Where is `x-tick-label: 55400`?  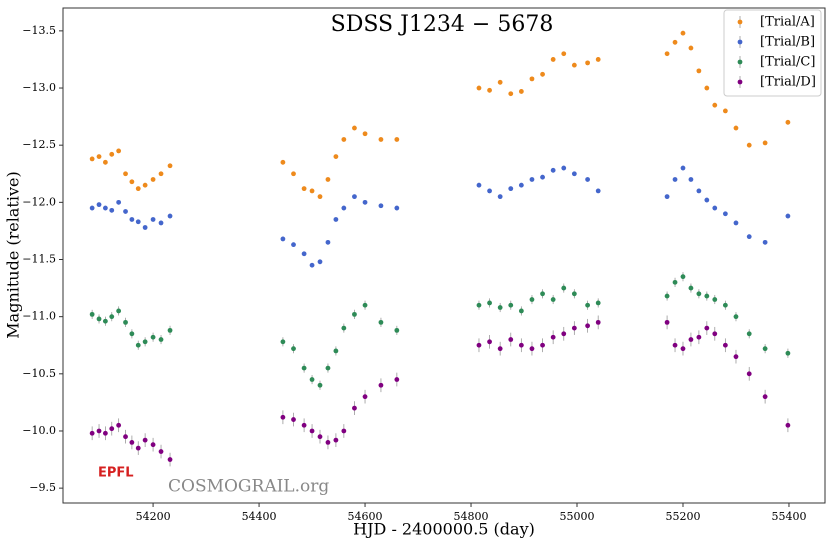
x-tick-label: 55400 is located at coordinates (788, 516).